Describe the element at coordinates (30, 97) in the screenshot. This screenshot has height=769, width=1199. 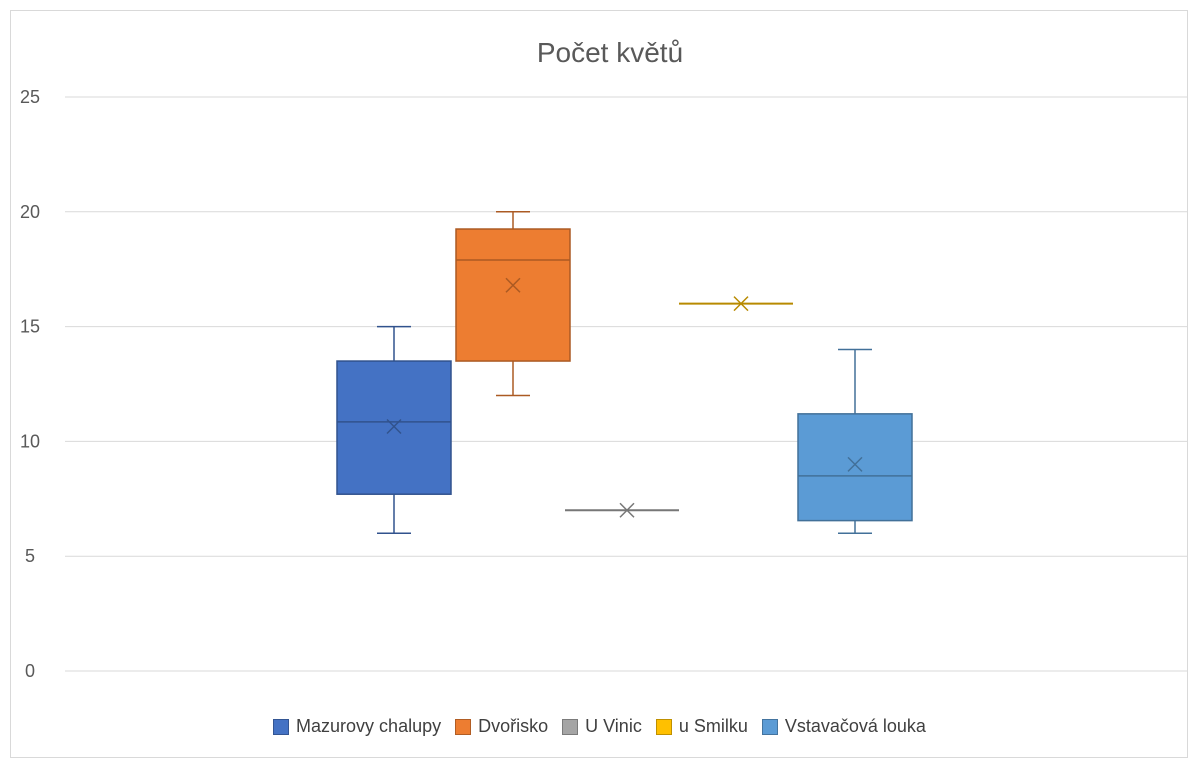
I see `y-tick-label: 25` at that location.